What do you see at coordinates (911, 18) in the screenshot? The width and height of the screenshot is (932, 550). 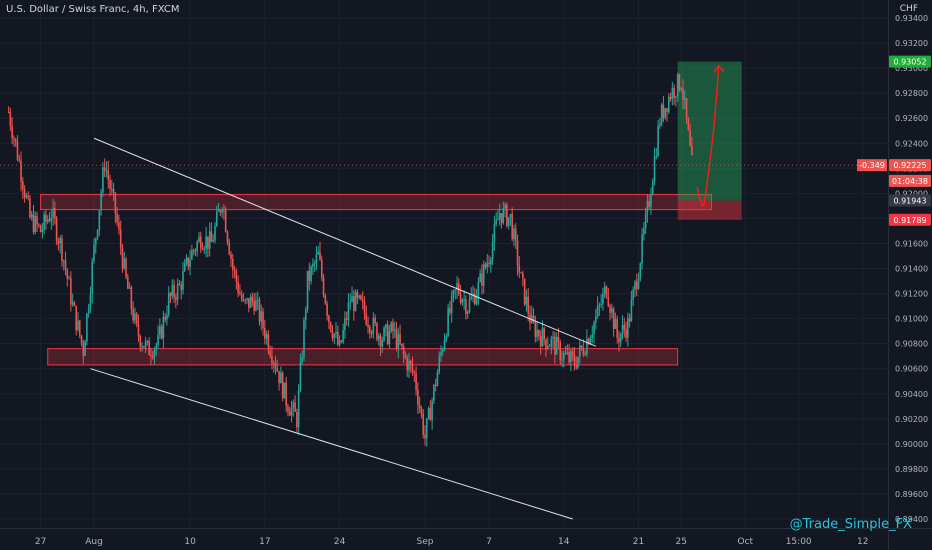 I see `y-tick-label: 0.93400` at bounding box center [911, 18].